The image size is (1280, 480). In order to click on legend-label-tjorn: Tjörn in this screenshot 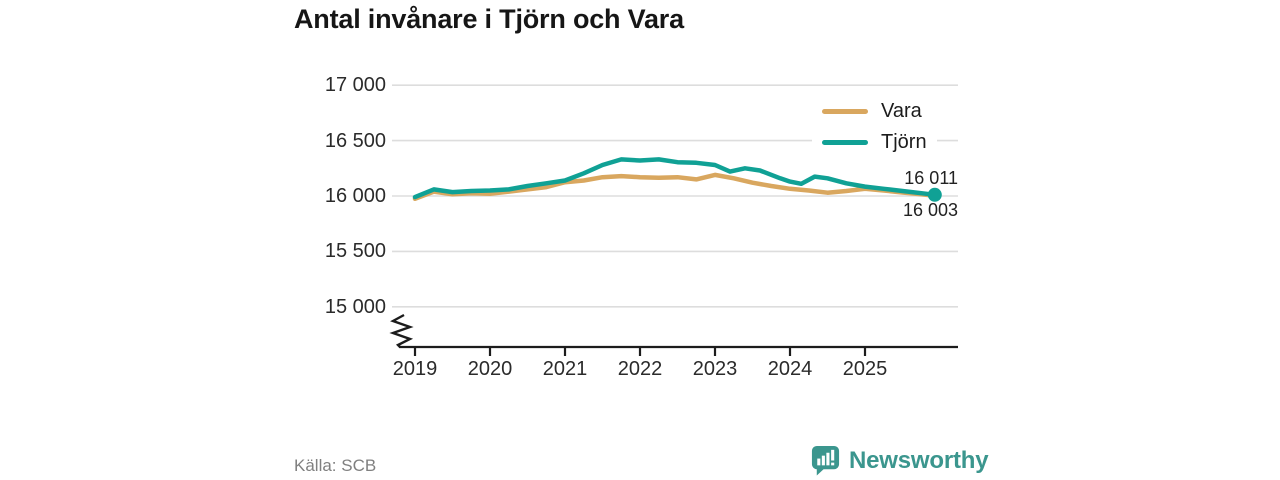, I will do `click(904, 142)`.